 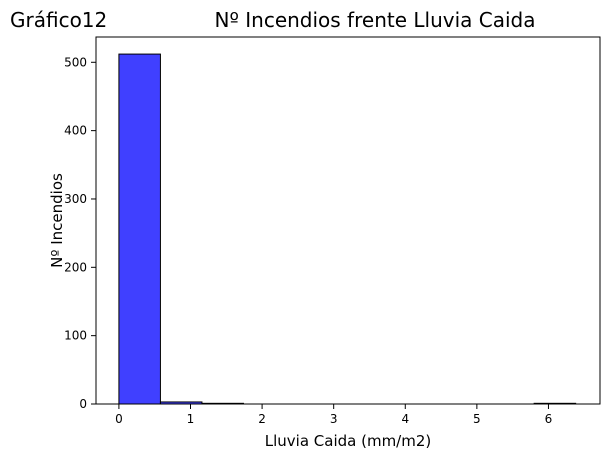 I want to click on x-tick-label: 3, so click(x=334, y=419).